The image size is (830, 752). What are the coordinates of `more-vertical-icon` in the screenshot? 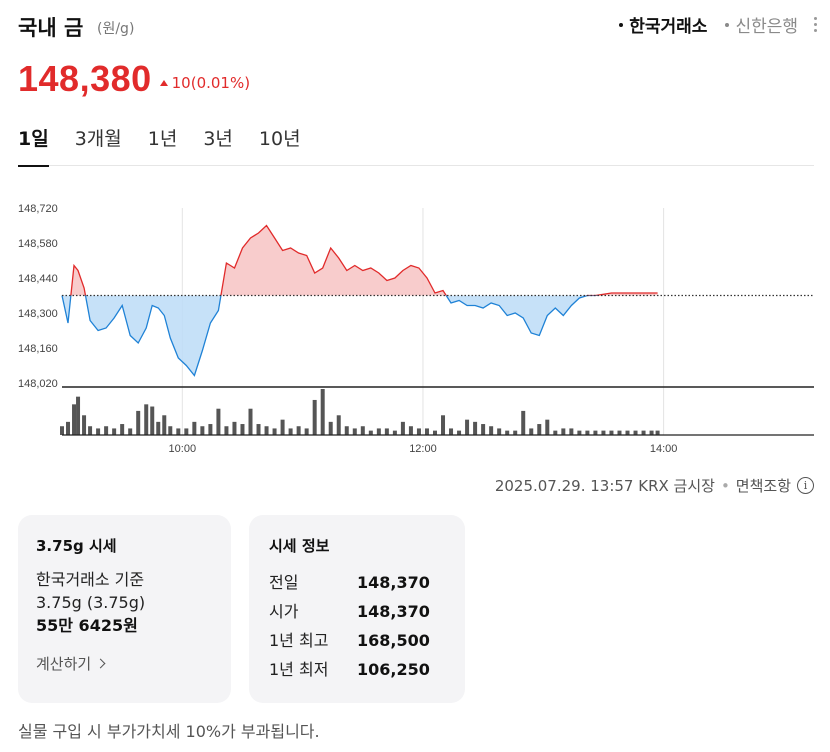 It's located at (816, 24).